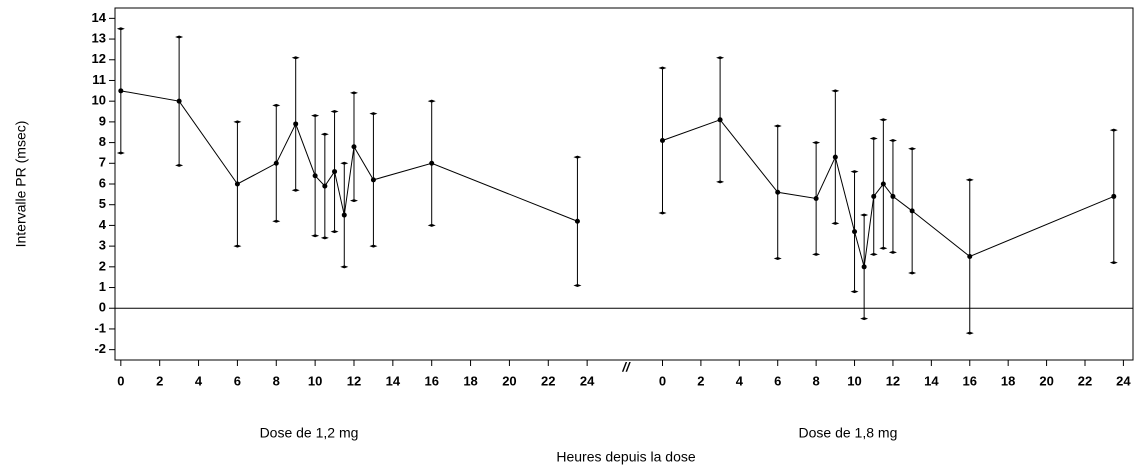 The height and width of the screenshot is (469, 1137). What do you see at coordinates (102, 182) in the screenshot?
I see `y-tick-label: 6` at bounding box center [102, 182].